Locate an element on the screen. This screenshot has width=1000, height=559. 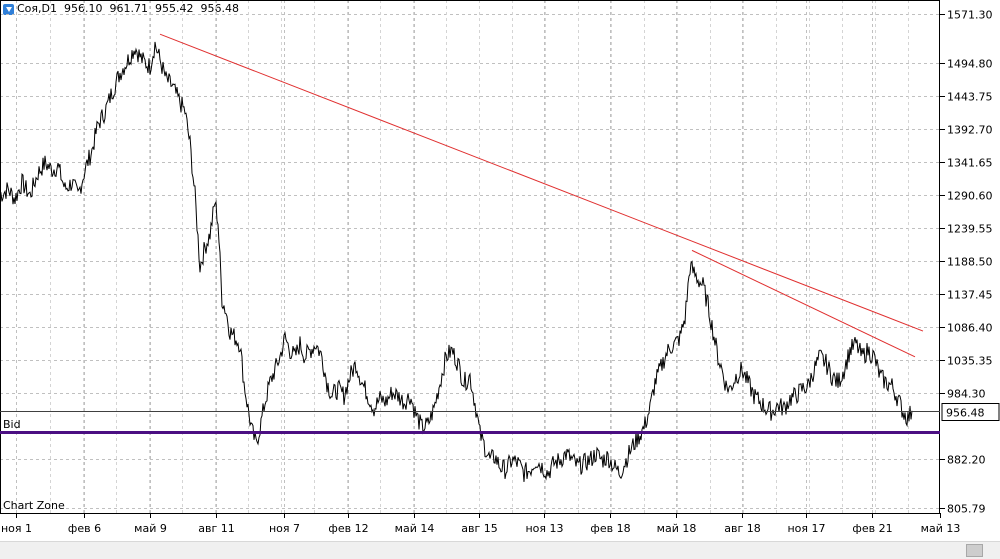
y-tick-label: 805.79 is located at coordinates (966, 509).